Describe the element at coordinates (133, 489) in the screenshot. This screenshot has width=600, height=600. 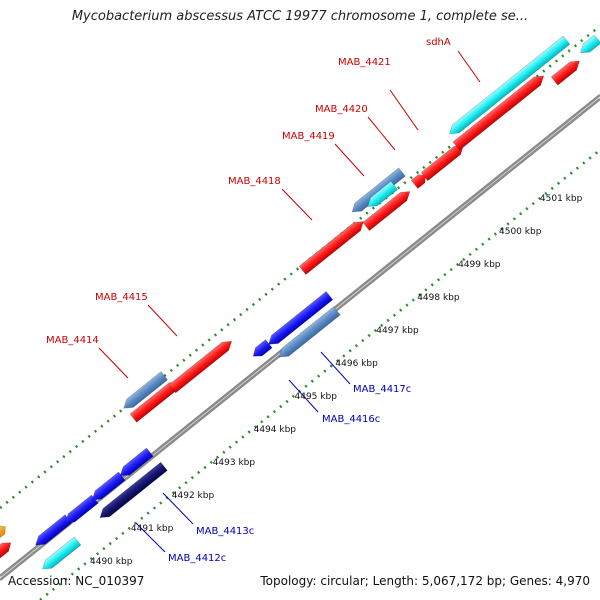
I see `gene-navy-4413c` at that location.